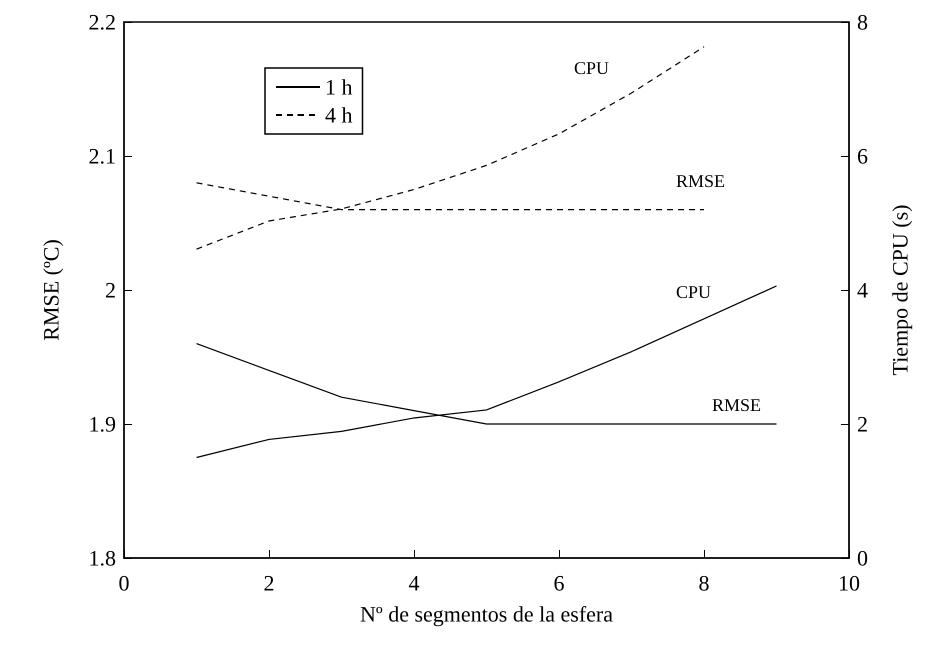  I want to click on y2-tick-label: 4, so click(862, 290).